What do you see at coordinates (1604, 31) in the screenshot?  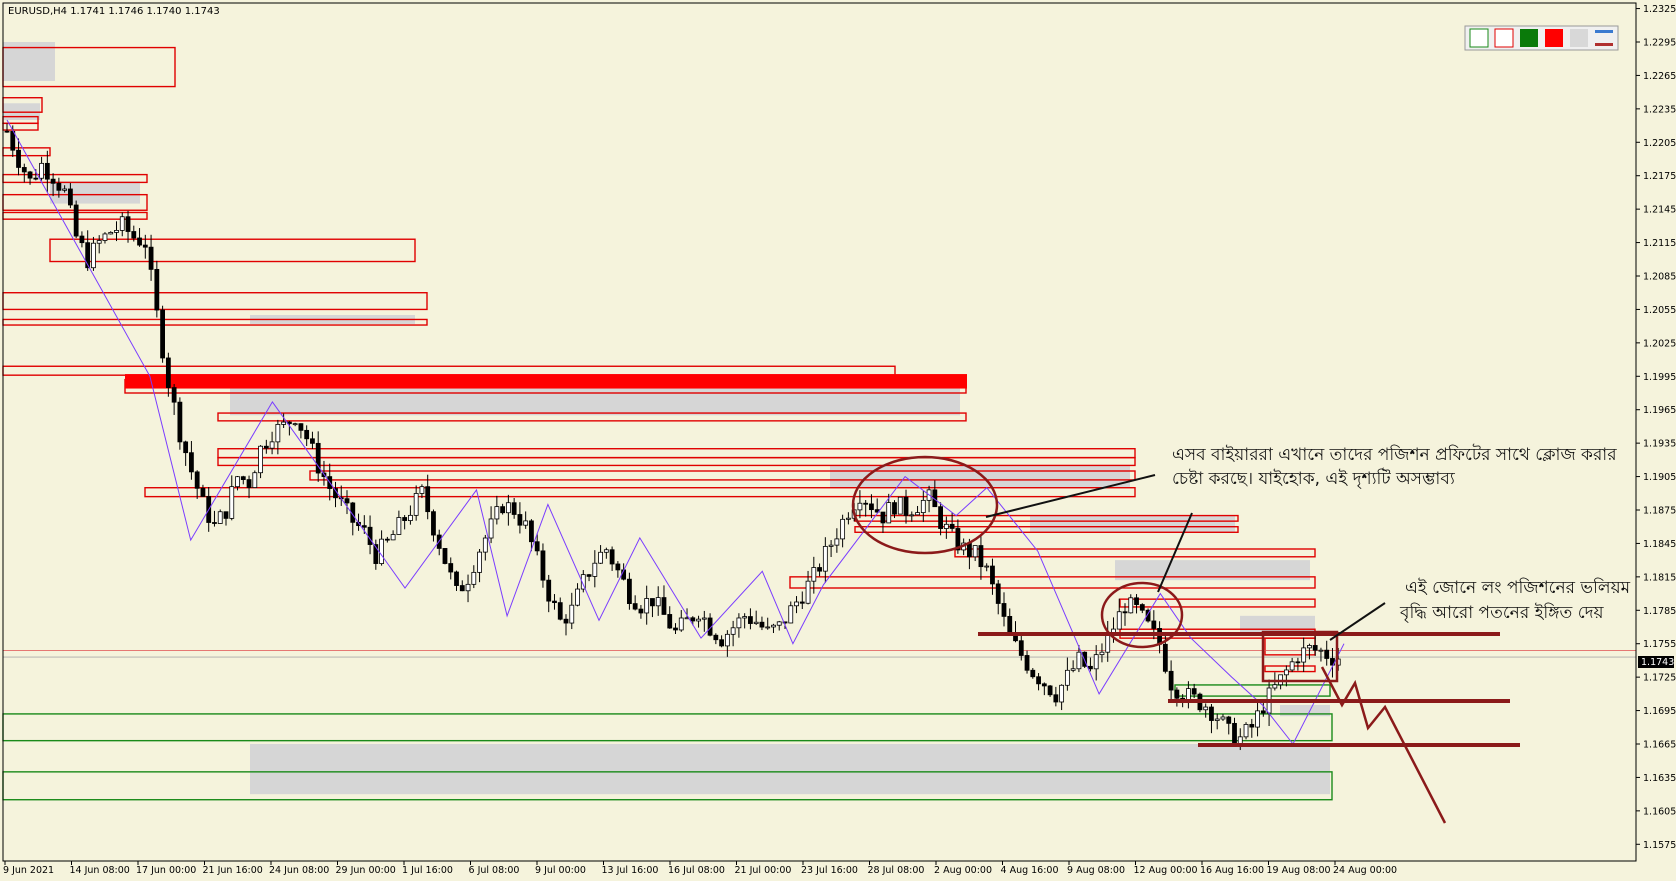 I see `blue-line-swatch` at bounding box center [1604, 31].